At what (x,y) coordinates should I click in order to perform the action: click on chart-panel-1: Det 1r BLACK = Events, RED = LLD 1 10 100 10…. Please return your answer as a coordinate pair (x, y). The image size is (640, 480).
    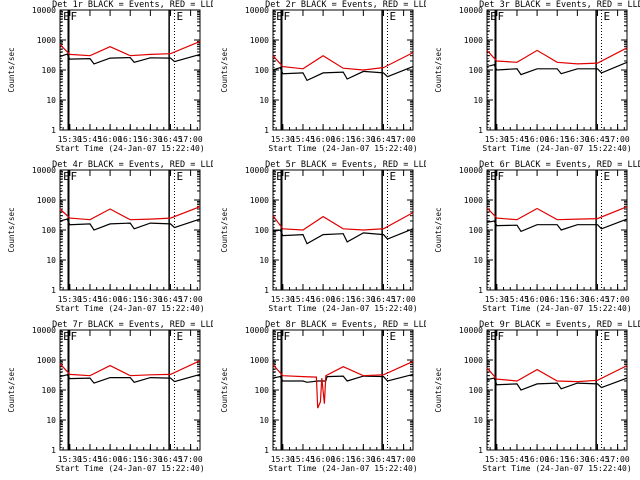
    Looking at the image, I should click on (110, 76).